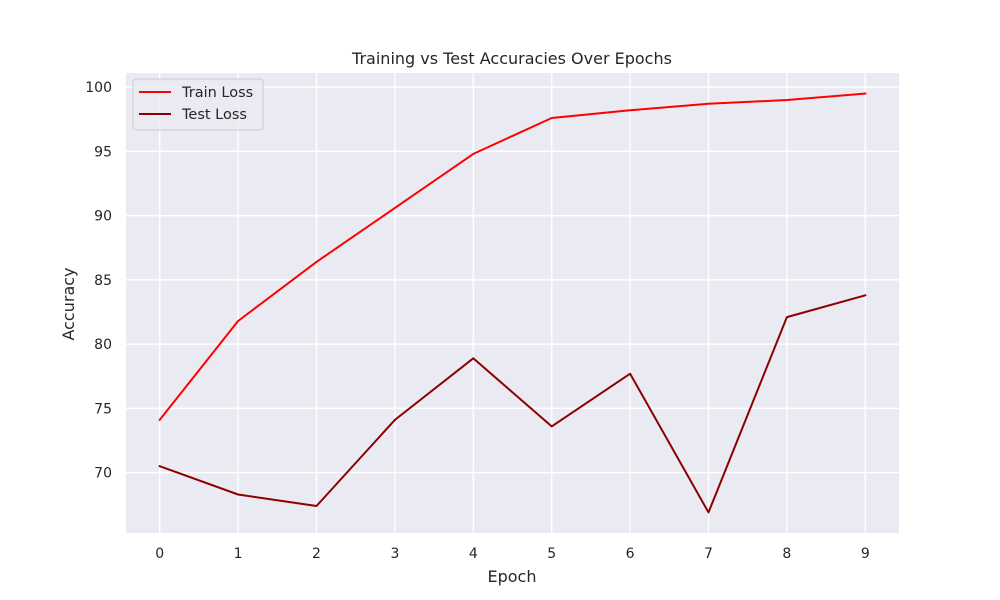 This screenshot has height=600, width=1000. I want to click on x-tick-label: 4, so click(473, 554).